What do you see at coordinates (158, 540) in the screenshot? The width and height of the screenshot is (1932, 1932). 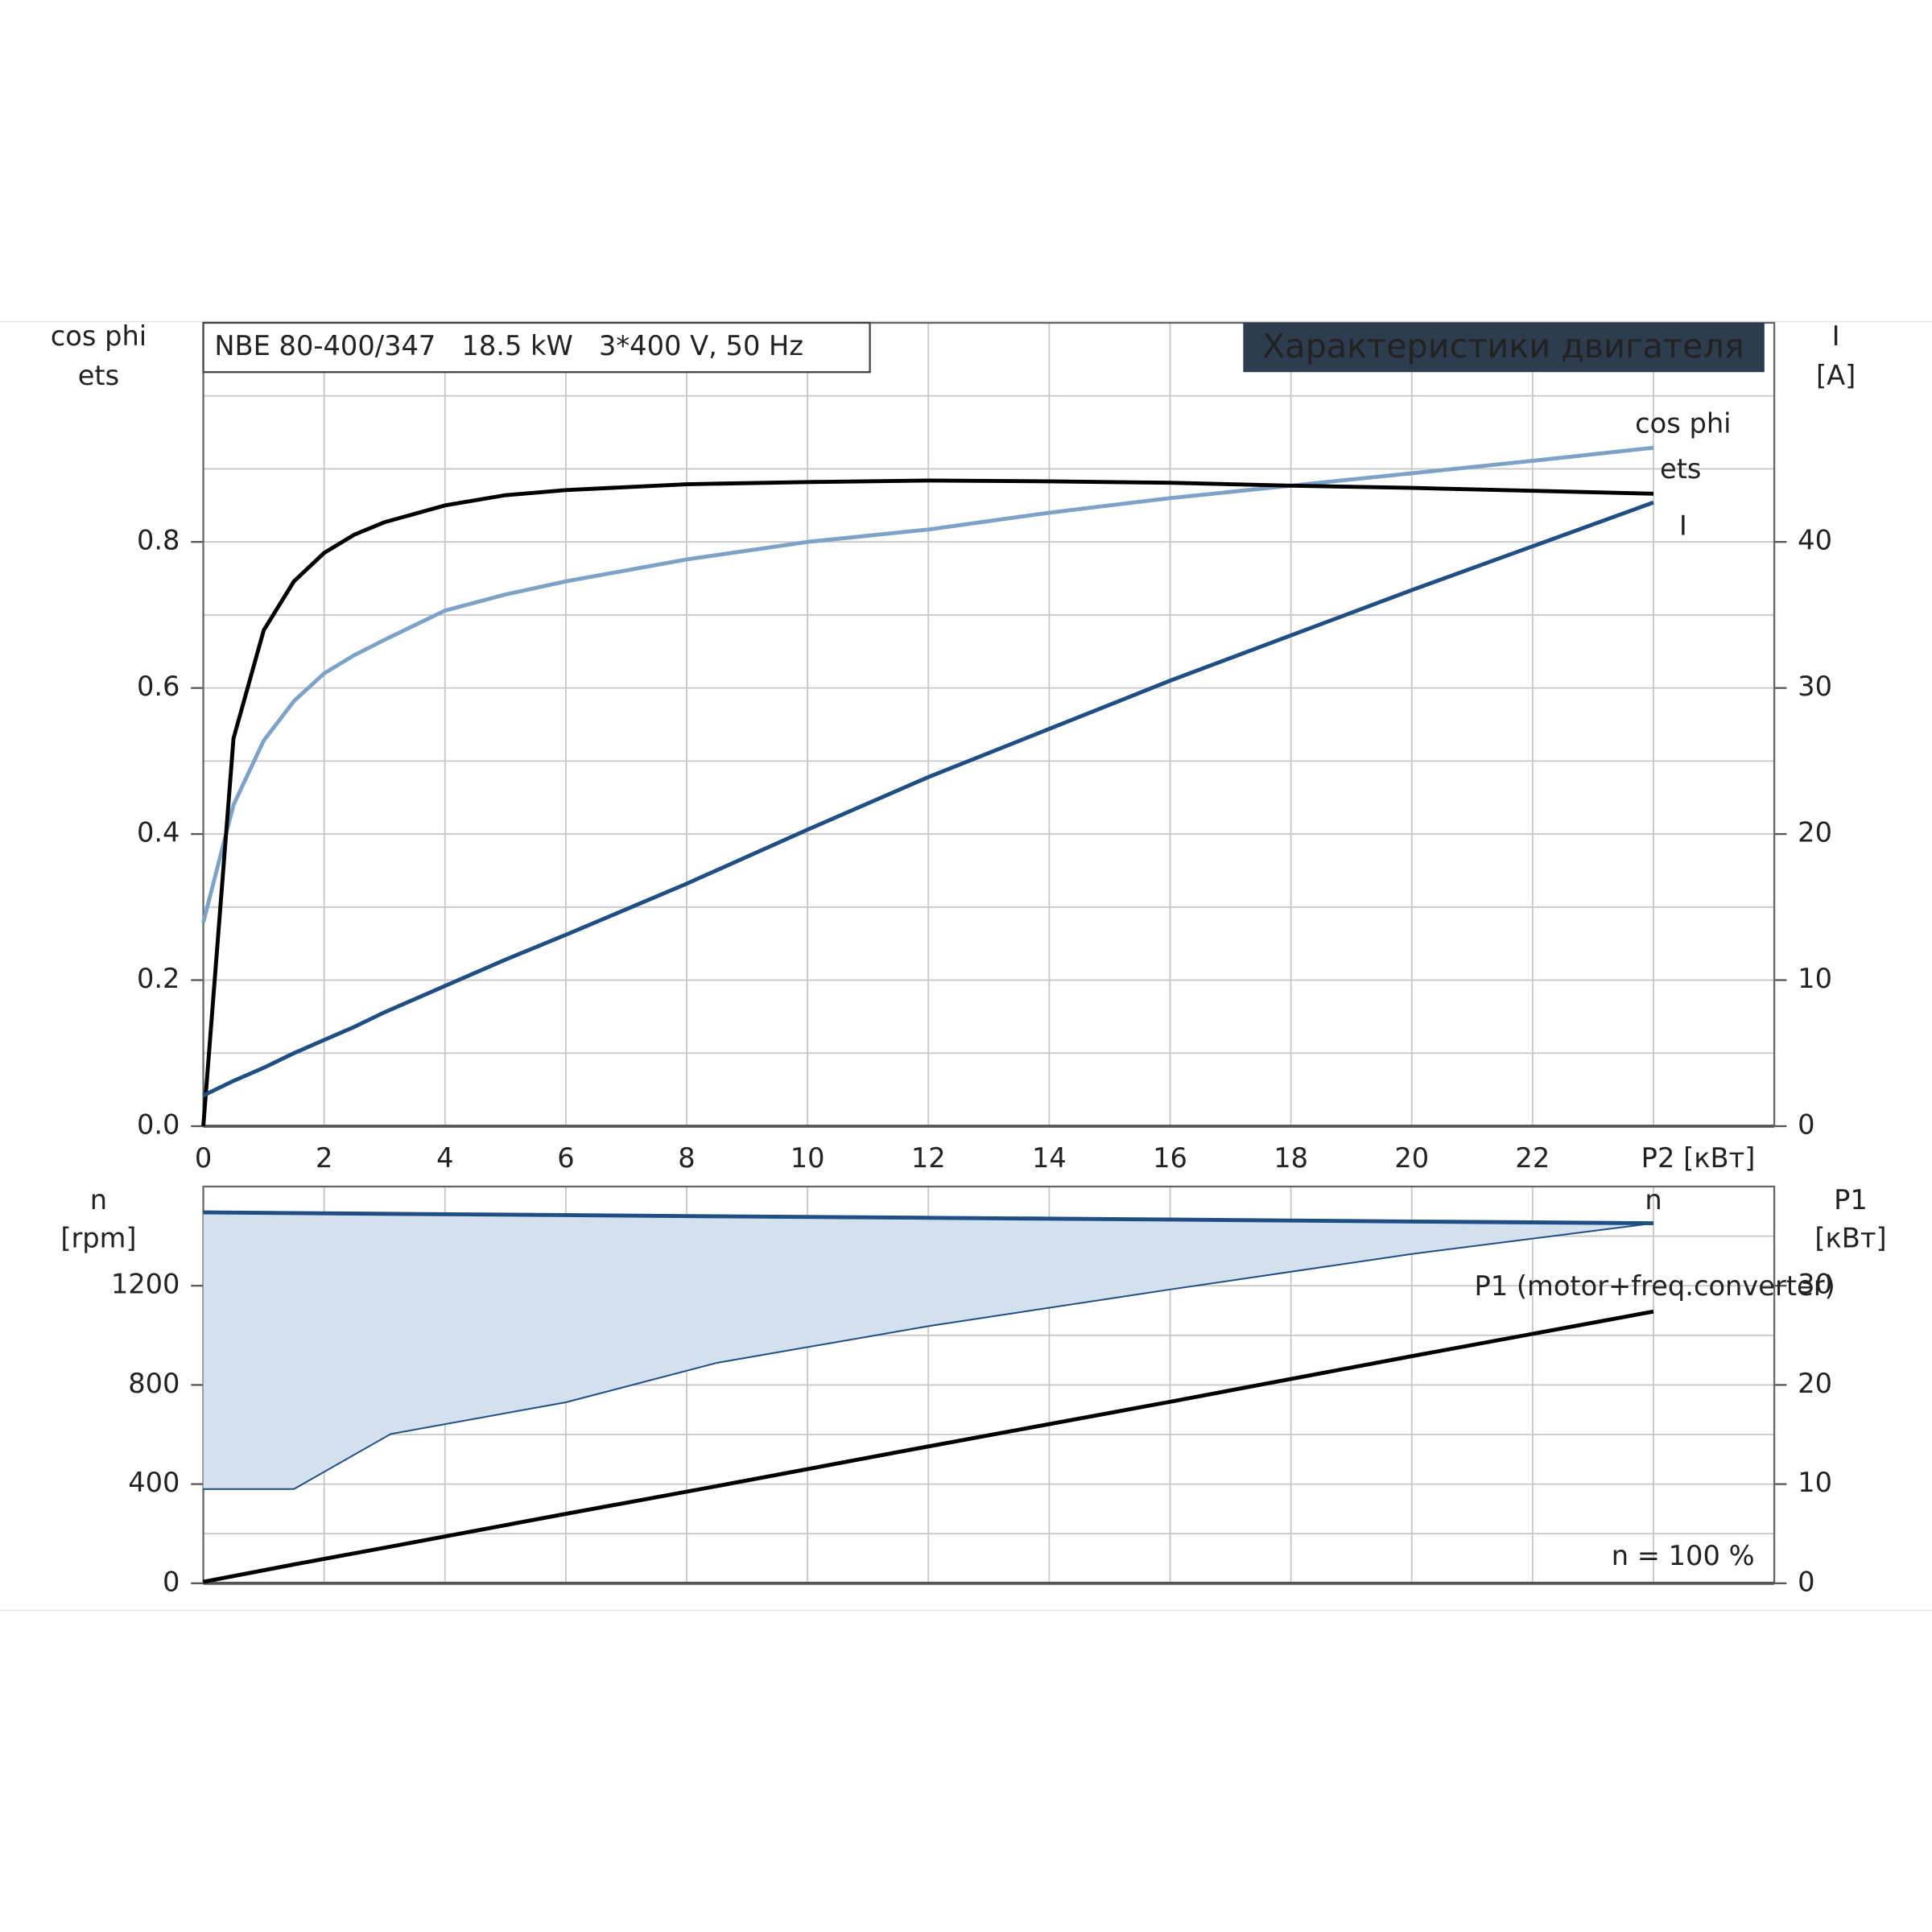 I see `y-tick-label: 0.8` at bounding box center [158, 540].